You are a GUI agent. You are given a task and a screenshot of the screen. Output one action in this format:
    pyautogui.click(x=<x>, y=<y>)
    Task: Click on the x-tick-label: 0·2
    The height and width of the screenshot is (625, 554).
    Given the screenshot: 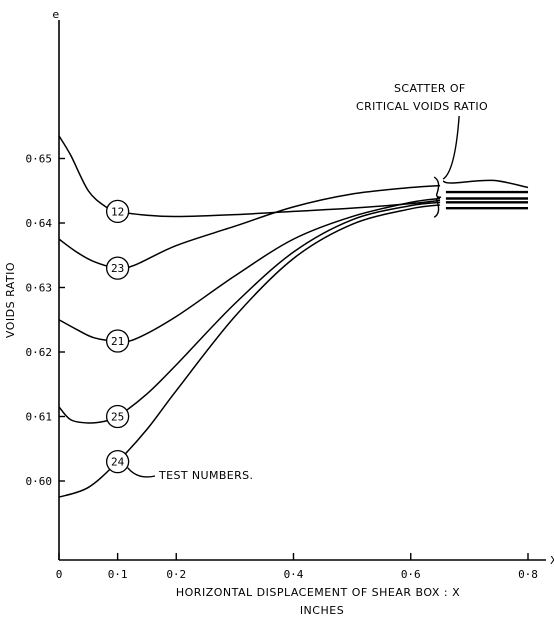 What is the action you would take?
    pyautogui.click(x=176, y=574)
    